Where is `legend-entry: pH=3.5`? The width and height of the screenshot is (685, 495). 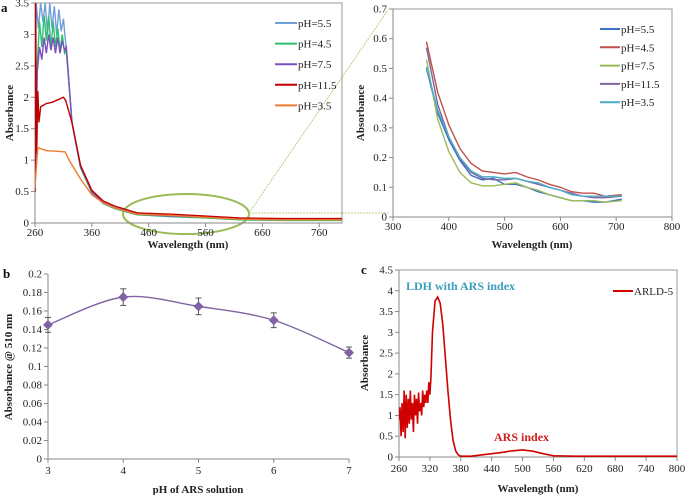
legend-entry: pH=3.5 is located at coordinates (315, 106).